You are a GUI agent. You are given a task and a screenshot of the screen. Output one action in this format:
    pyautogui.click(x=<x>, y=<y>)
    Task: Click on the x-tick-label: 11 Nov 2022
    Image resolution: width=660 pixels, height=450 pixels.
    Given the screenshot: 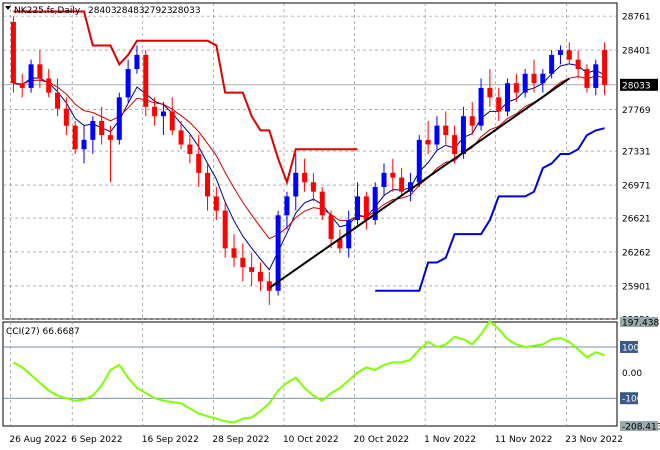 What is the action you would take?
    pyautogui.click(x=524, y=440)
    